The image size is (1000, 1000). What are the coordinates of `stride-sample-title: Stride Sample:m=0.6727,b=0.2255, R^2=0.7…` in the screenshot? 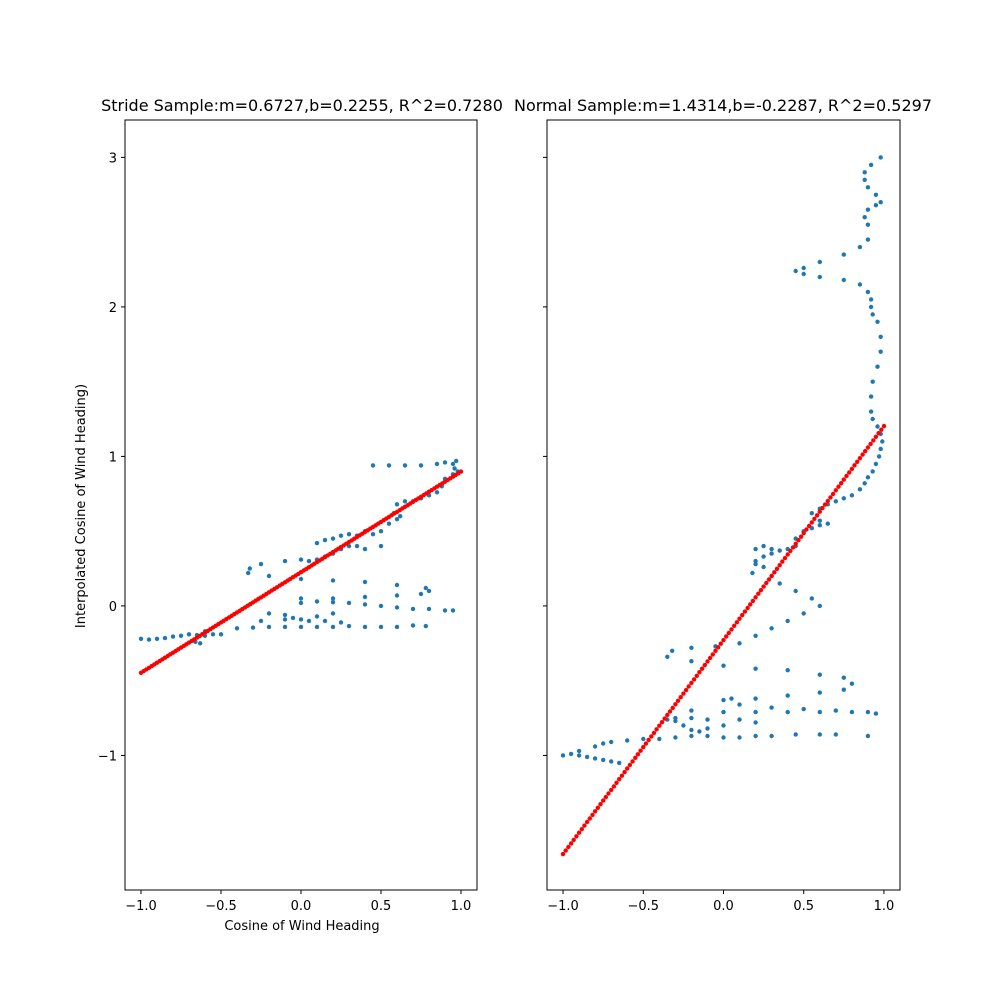 It's located at (302, 105).